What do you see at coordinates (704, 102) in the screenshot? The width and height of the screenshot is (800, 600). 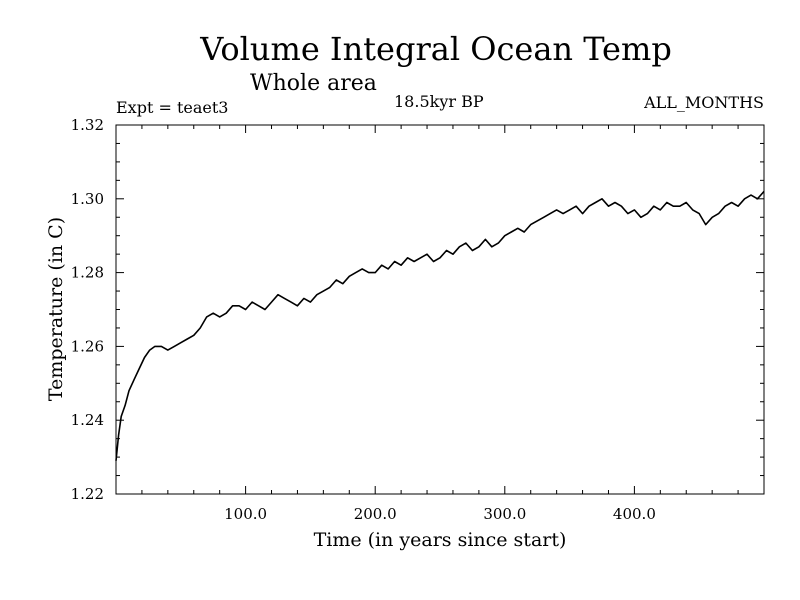 I see `months-label: ALL_MONTHS` at bounding box center [704, 102].